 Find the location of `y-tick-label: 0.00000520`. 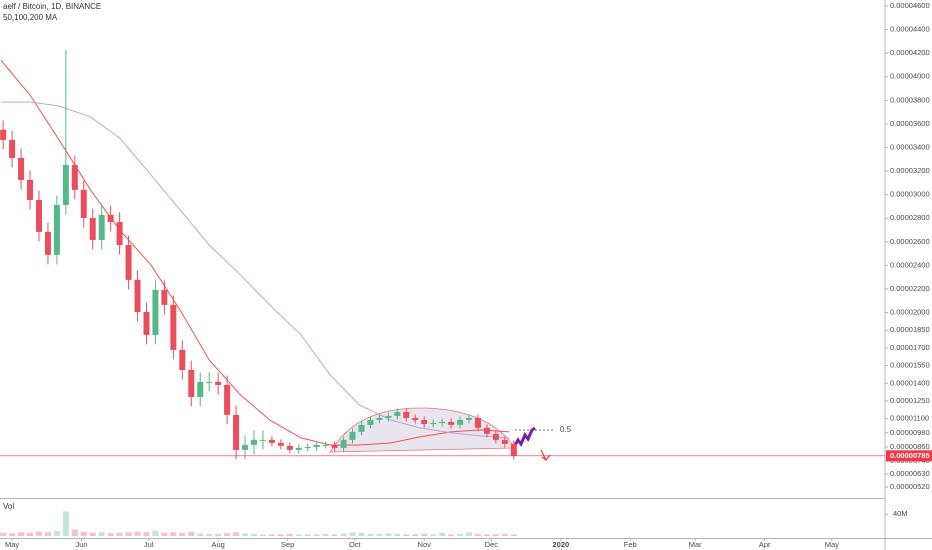

y-tick-label: 0.00000520 is located at coordinates (910, 486).